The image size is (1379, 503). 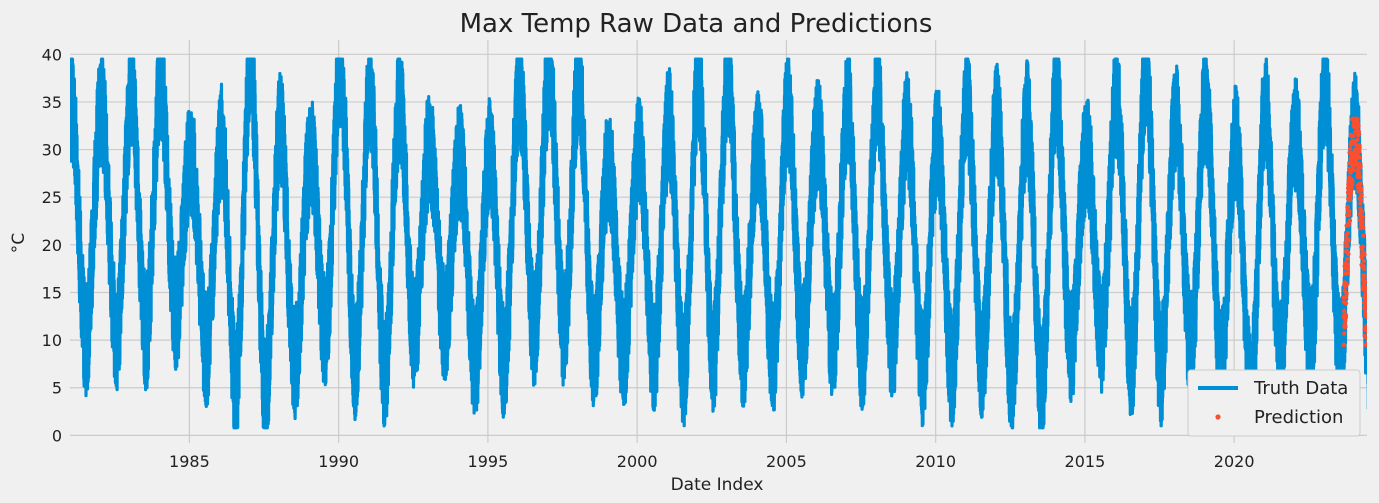 What do you see at coordinates (189, 461) in the screenshot?
I see `x-tick-label: 1985` at bounding box center [189, 461].